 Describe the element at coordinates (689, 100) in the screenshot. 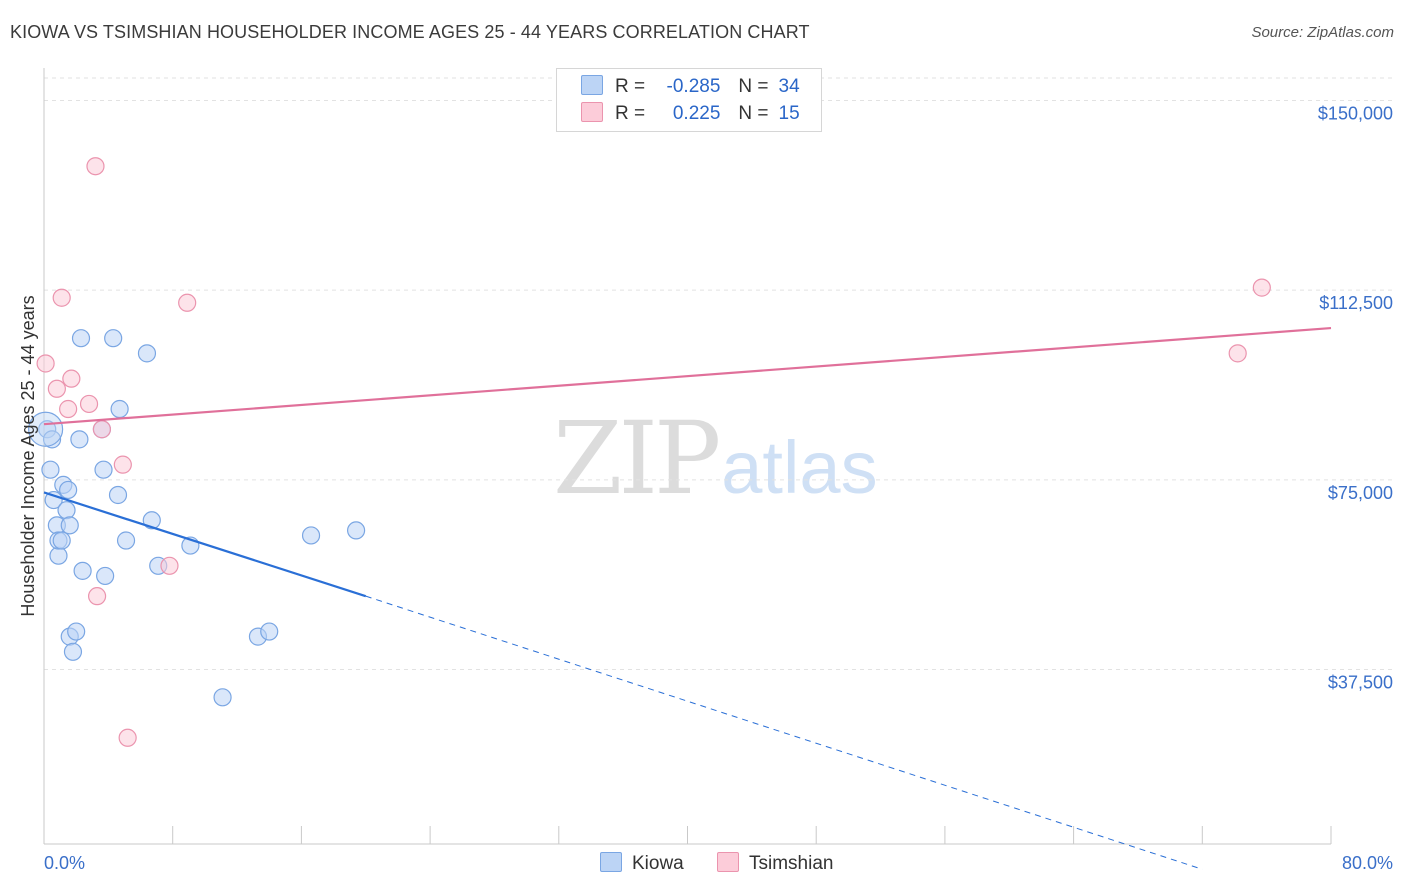

I see `correlation-legend: R = -0.285 N = 34 R = 0.225 N = 15` at that location.